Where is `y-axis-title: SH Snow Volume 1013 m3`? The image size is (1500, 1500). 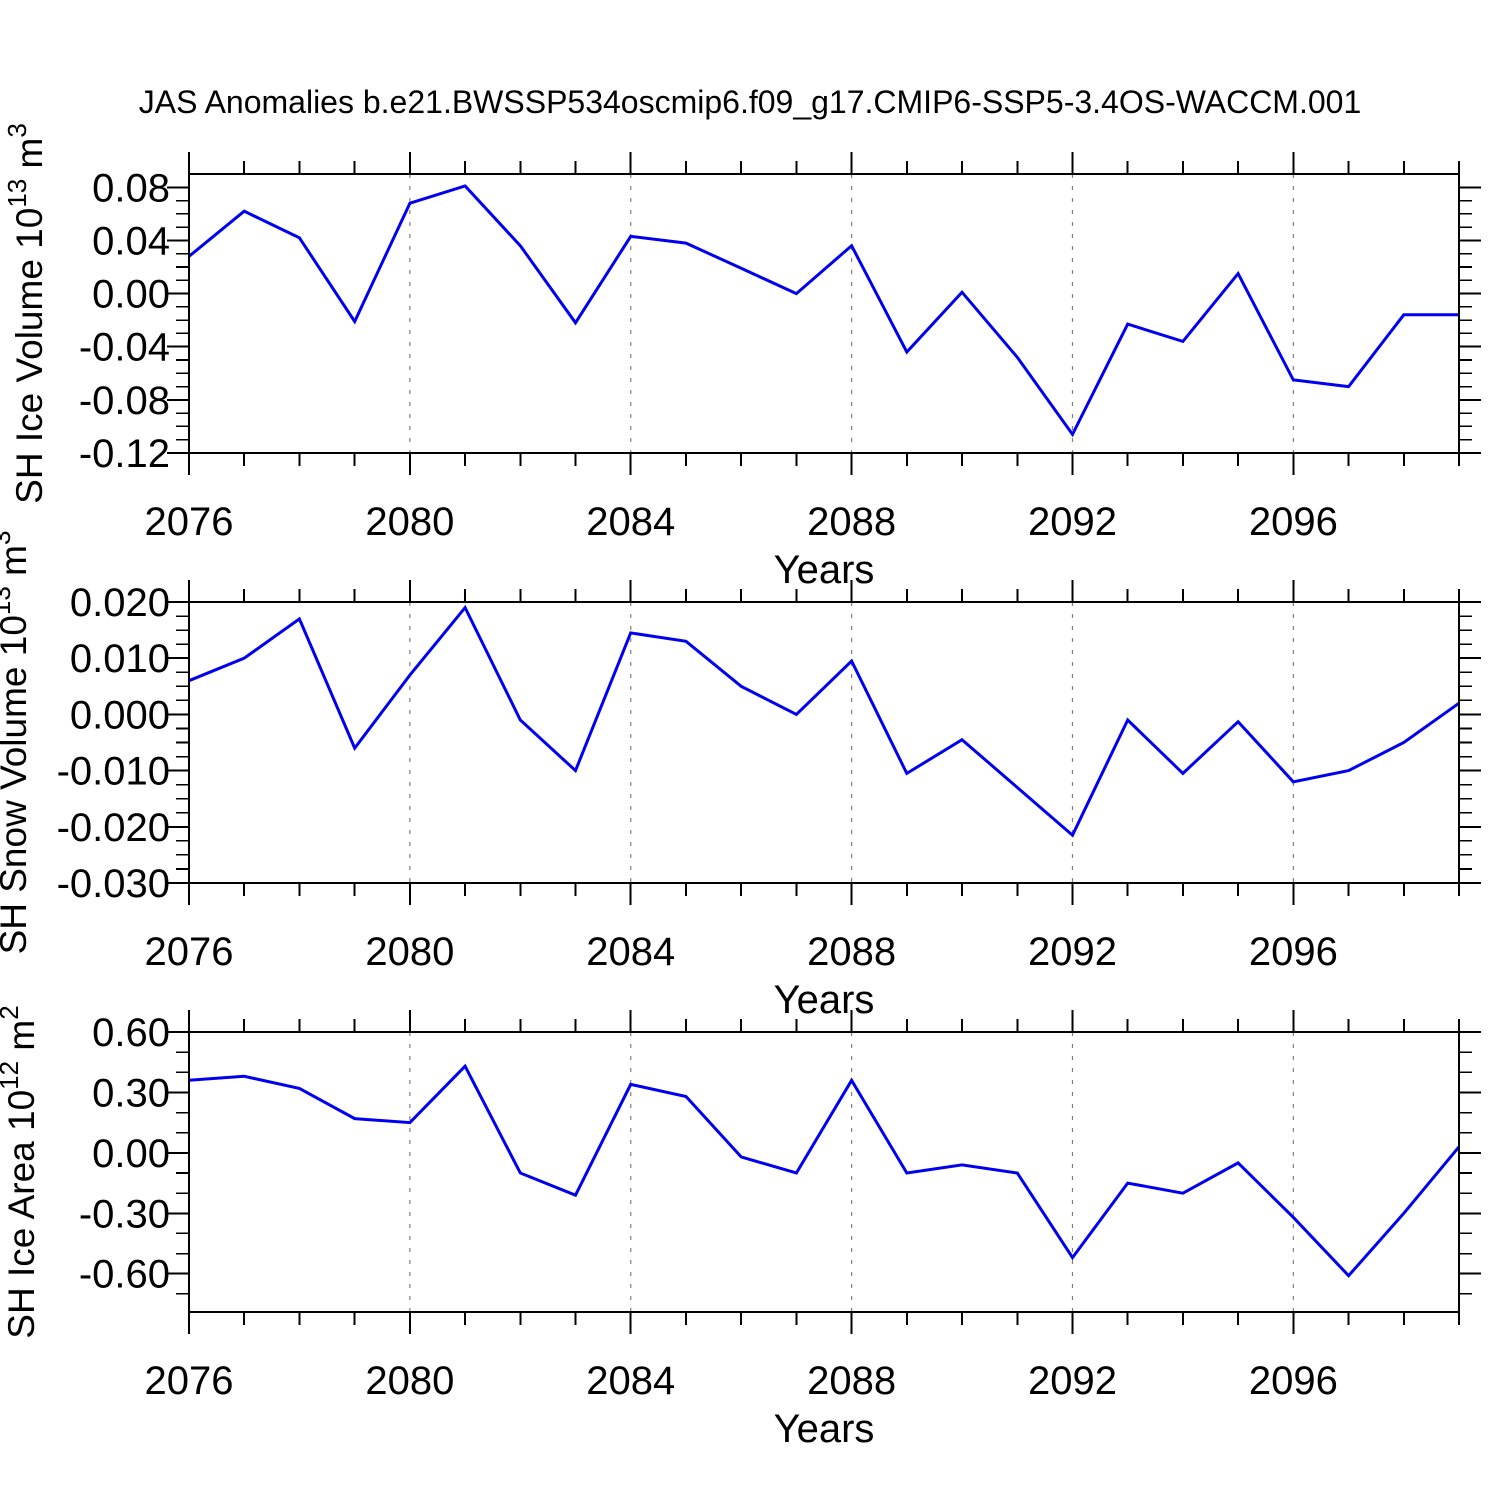
y-axis-title: SH Snow Volume 1013 m3 is located at coordinates (17, 743).